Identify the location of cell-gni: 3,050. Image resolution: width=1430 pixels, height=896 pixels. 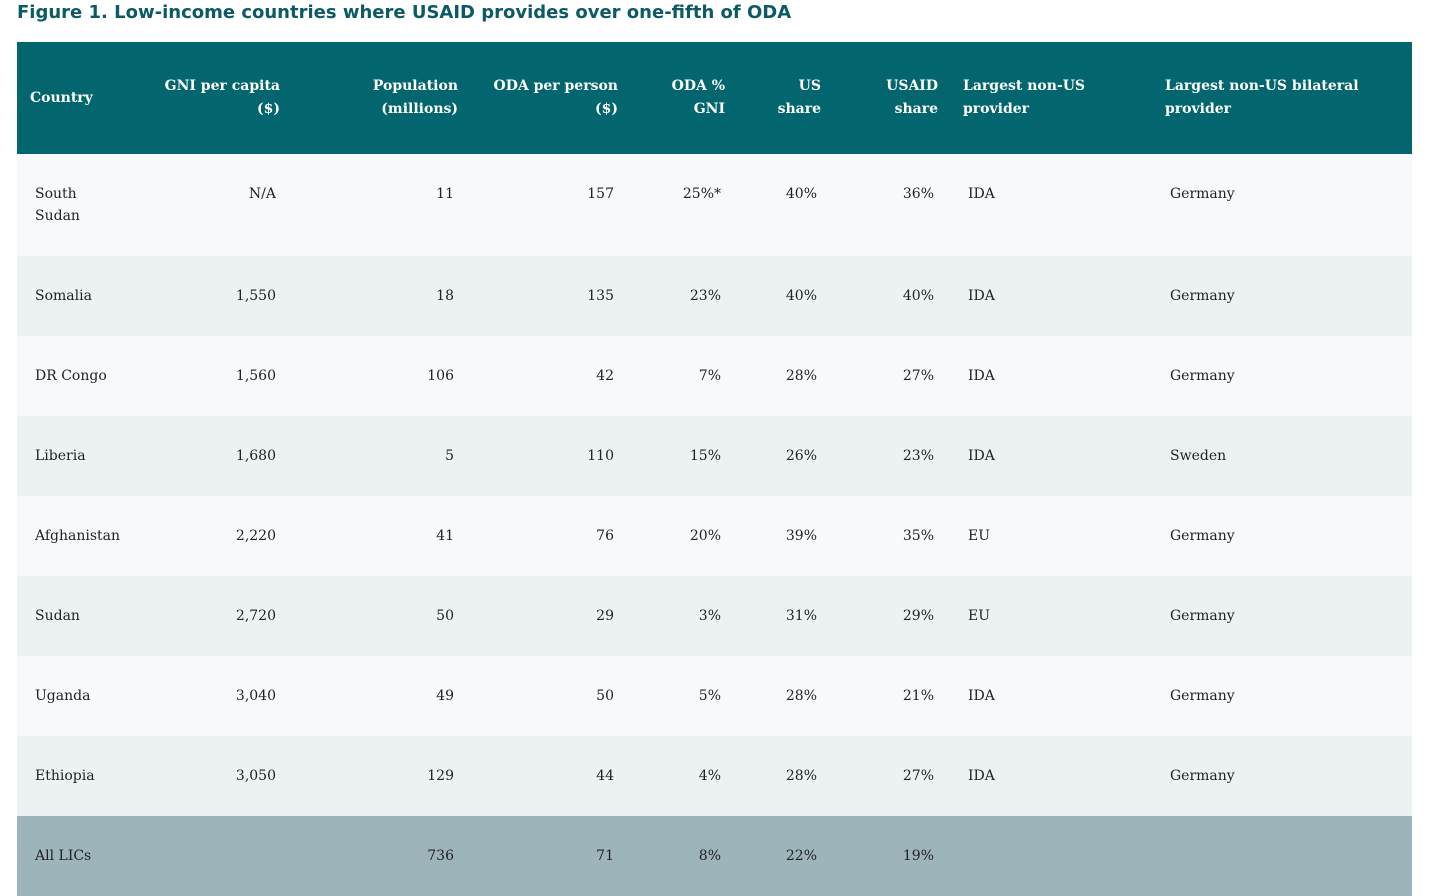
(226, 776).